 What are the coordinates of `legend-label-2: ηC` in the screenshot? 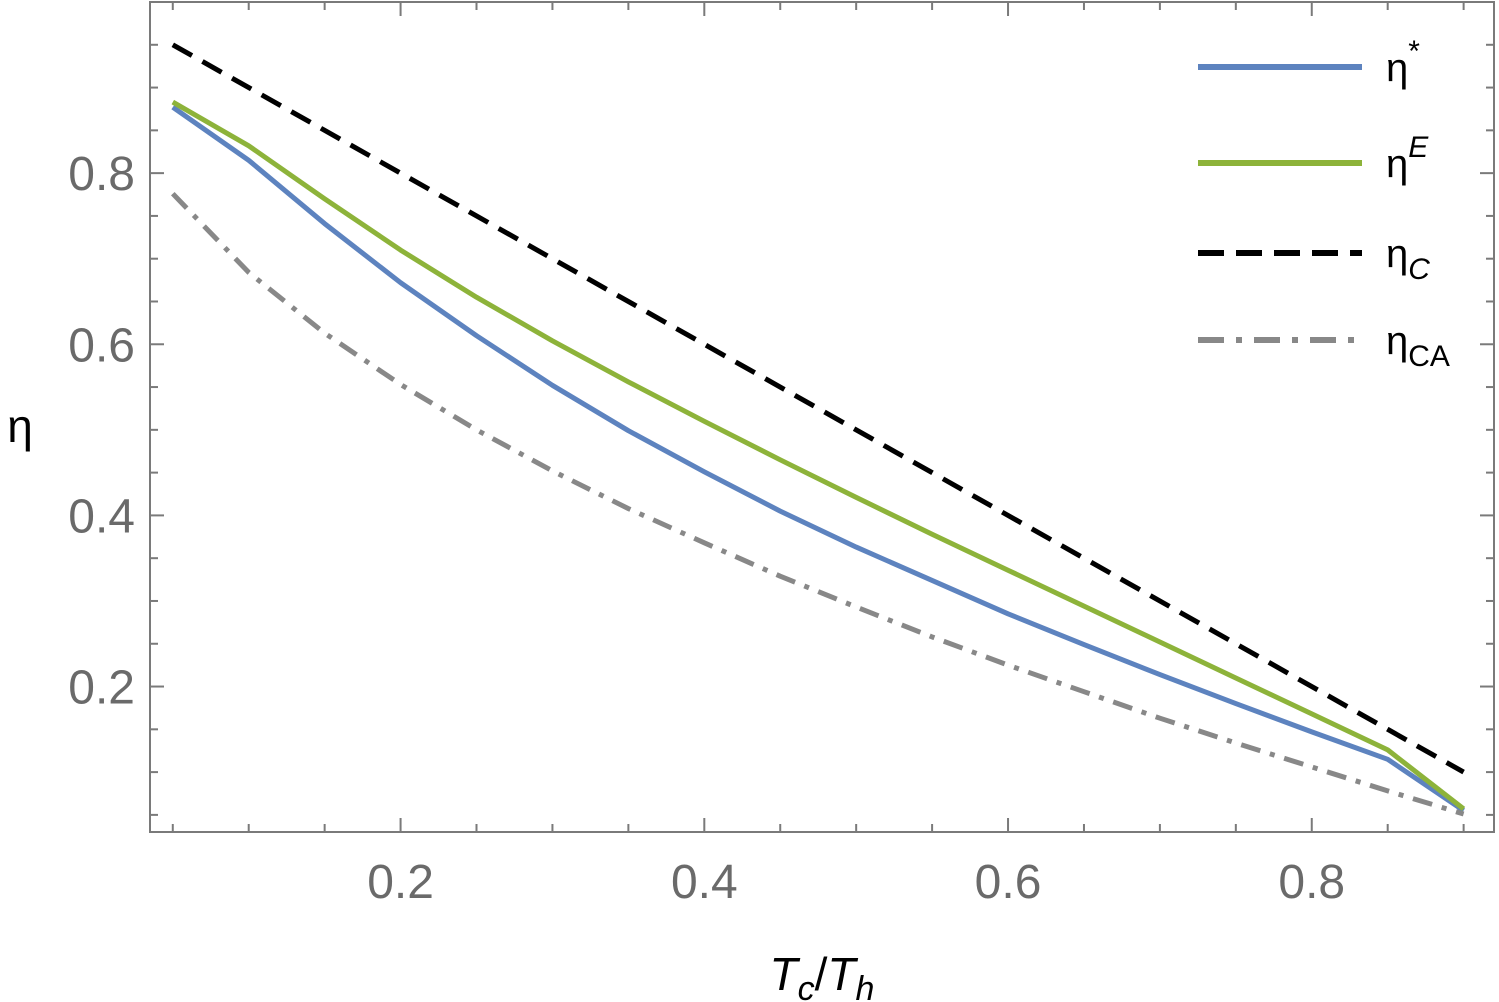 It's located at (1408, 259).